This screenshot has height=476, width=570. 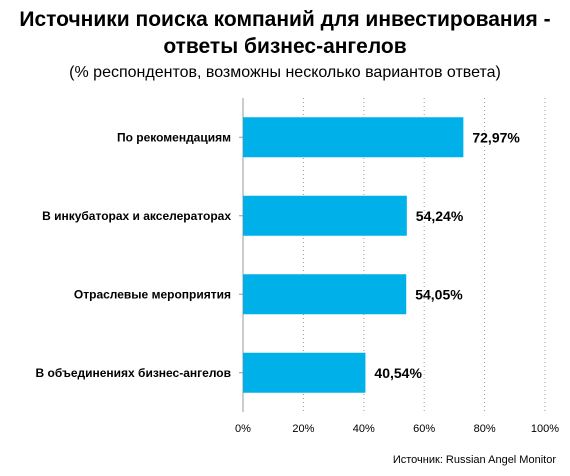 What do you see at coordinates (136, 216) in the screenshot?
I see `category-label-1: В инкубаторах и акселераторах` at bounding box center [136, 216].